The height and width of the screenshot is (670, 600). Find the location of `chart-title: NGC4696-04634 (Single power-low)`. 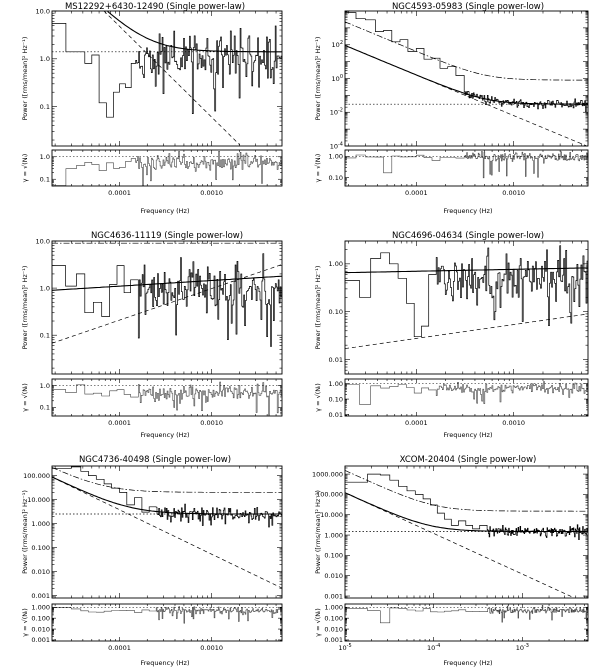

chart-title: NGC4696-04634 (Single power-low) is located at coordinates (468, 236).